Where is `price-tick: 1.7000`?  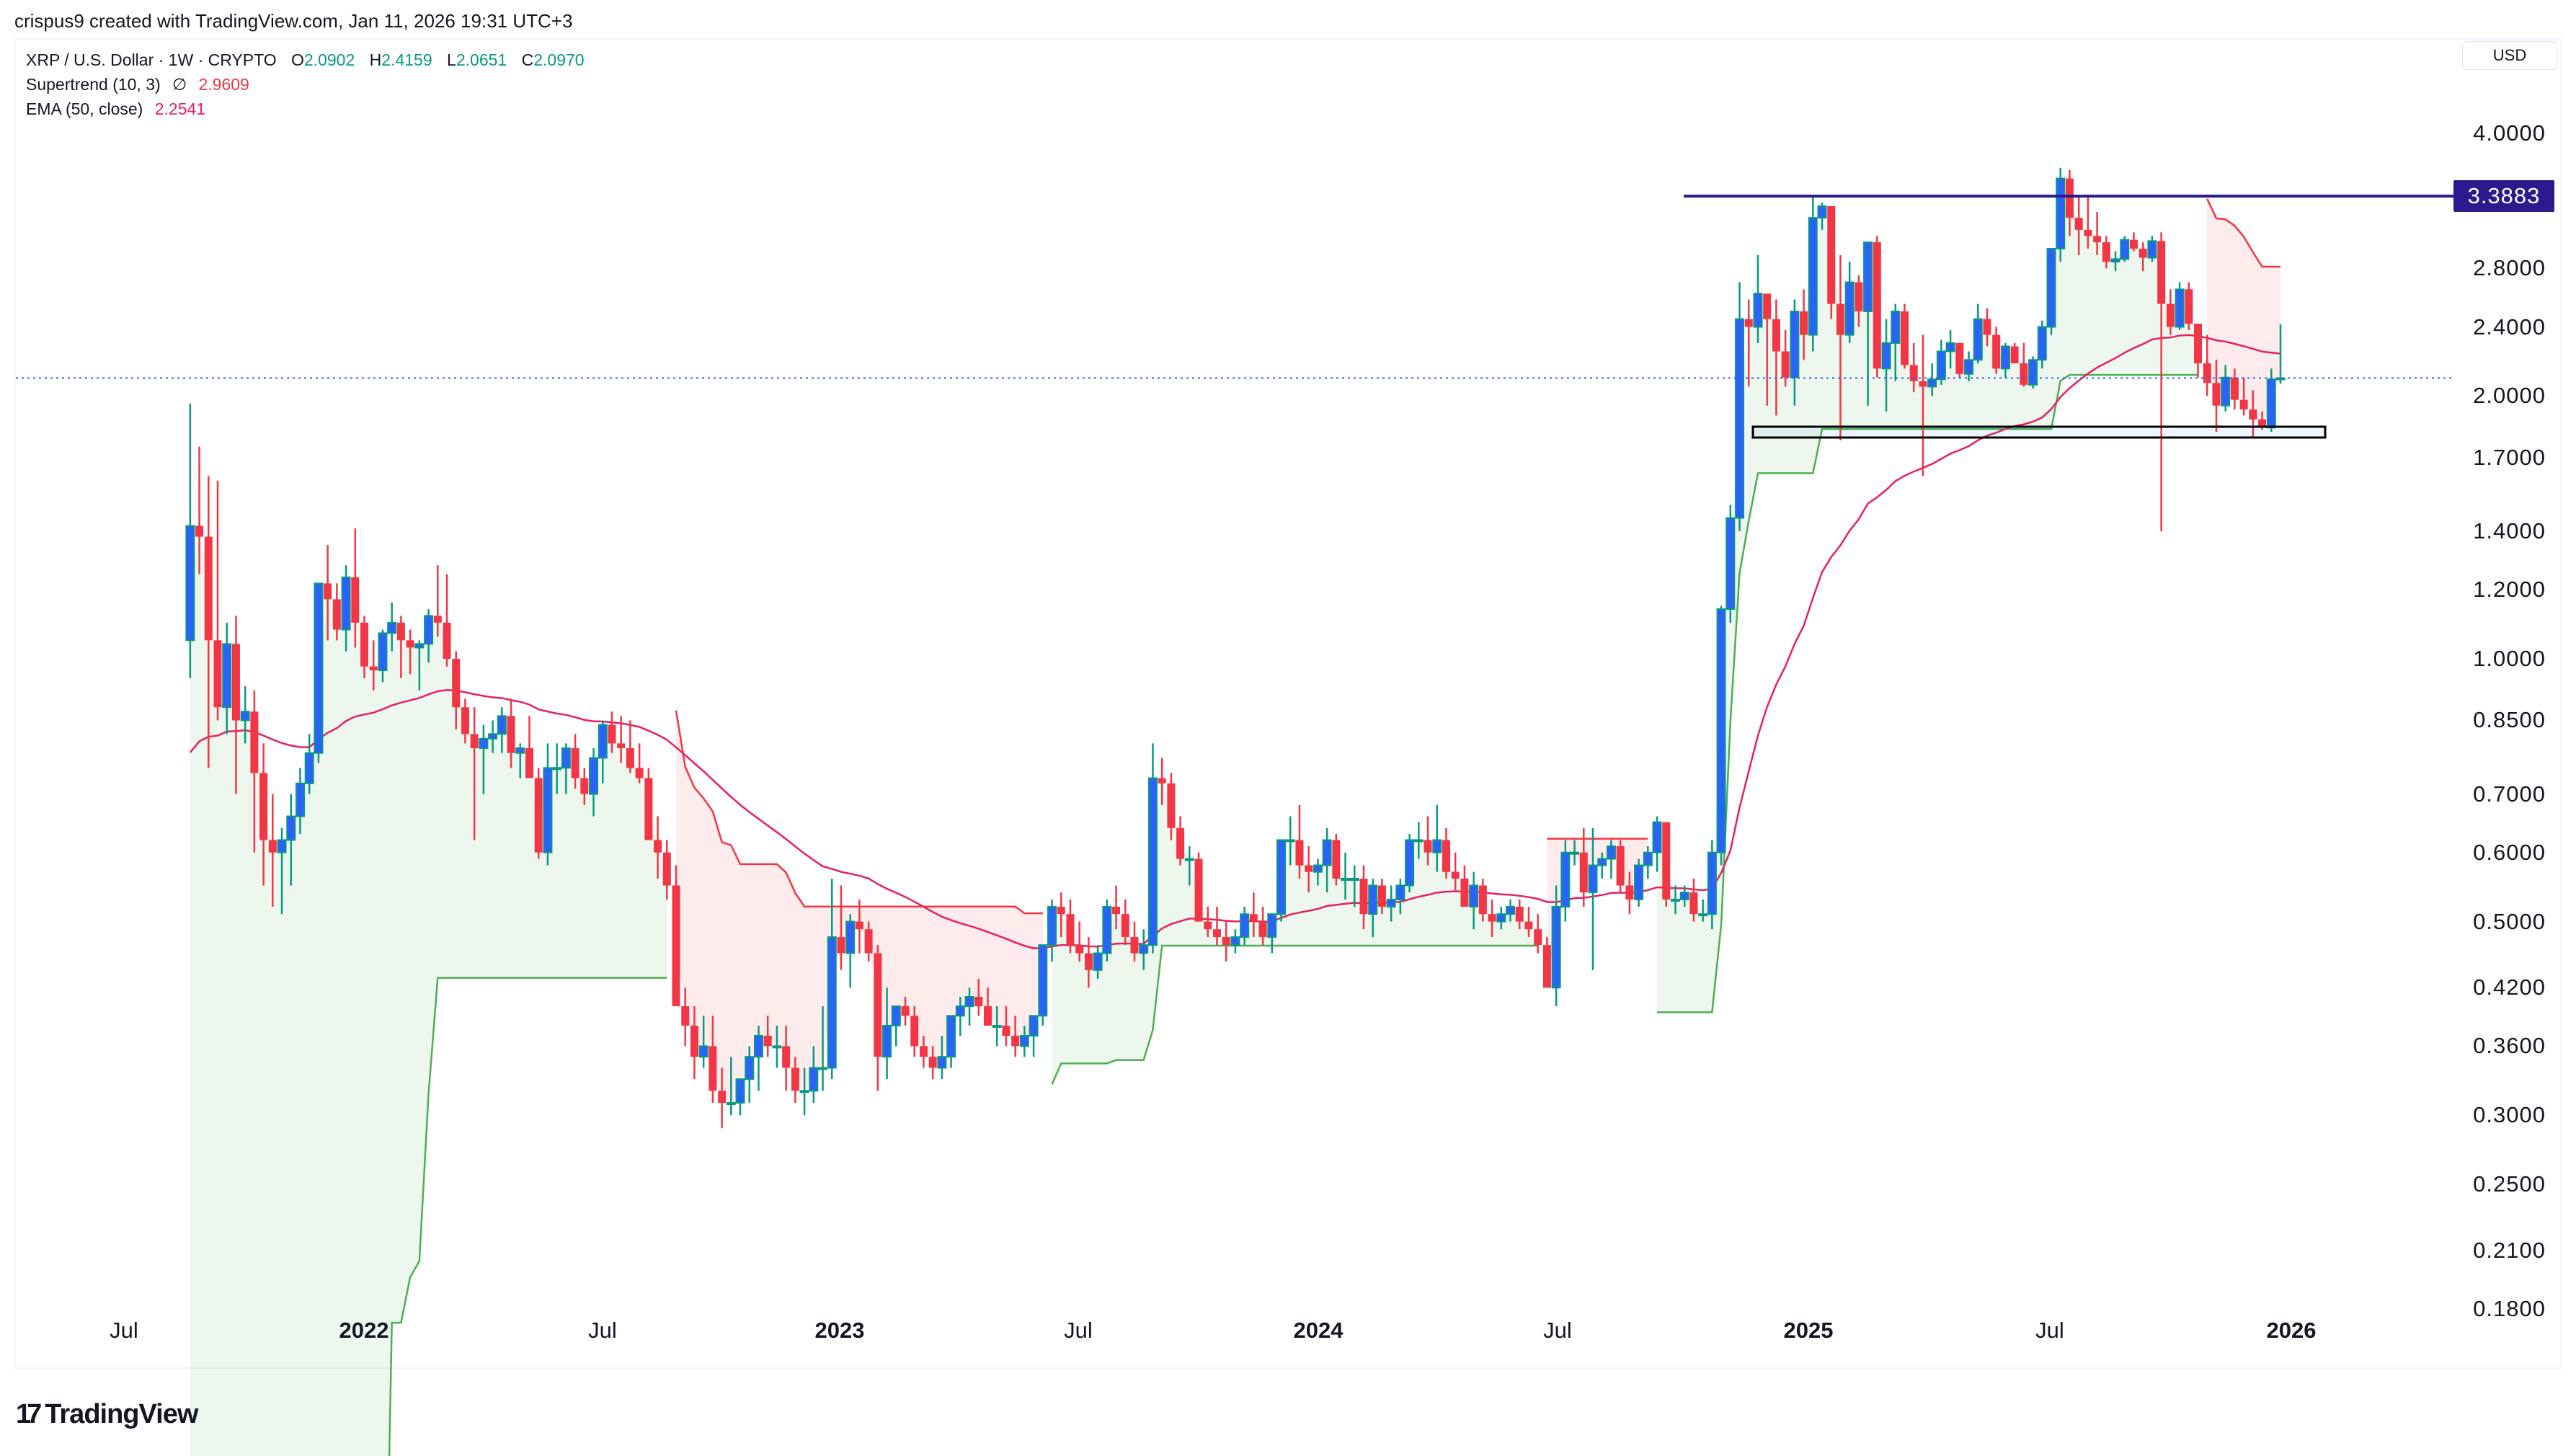 price-tick: 1.7000 is located at coordinates (2509, 457).